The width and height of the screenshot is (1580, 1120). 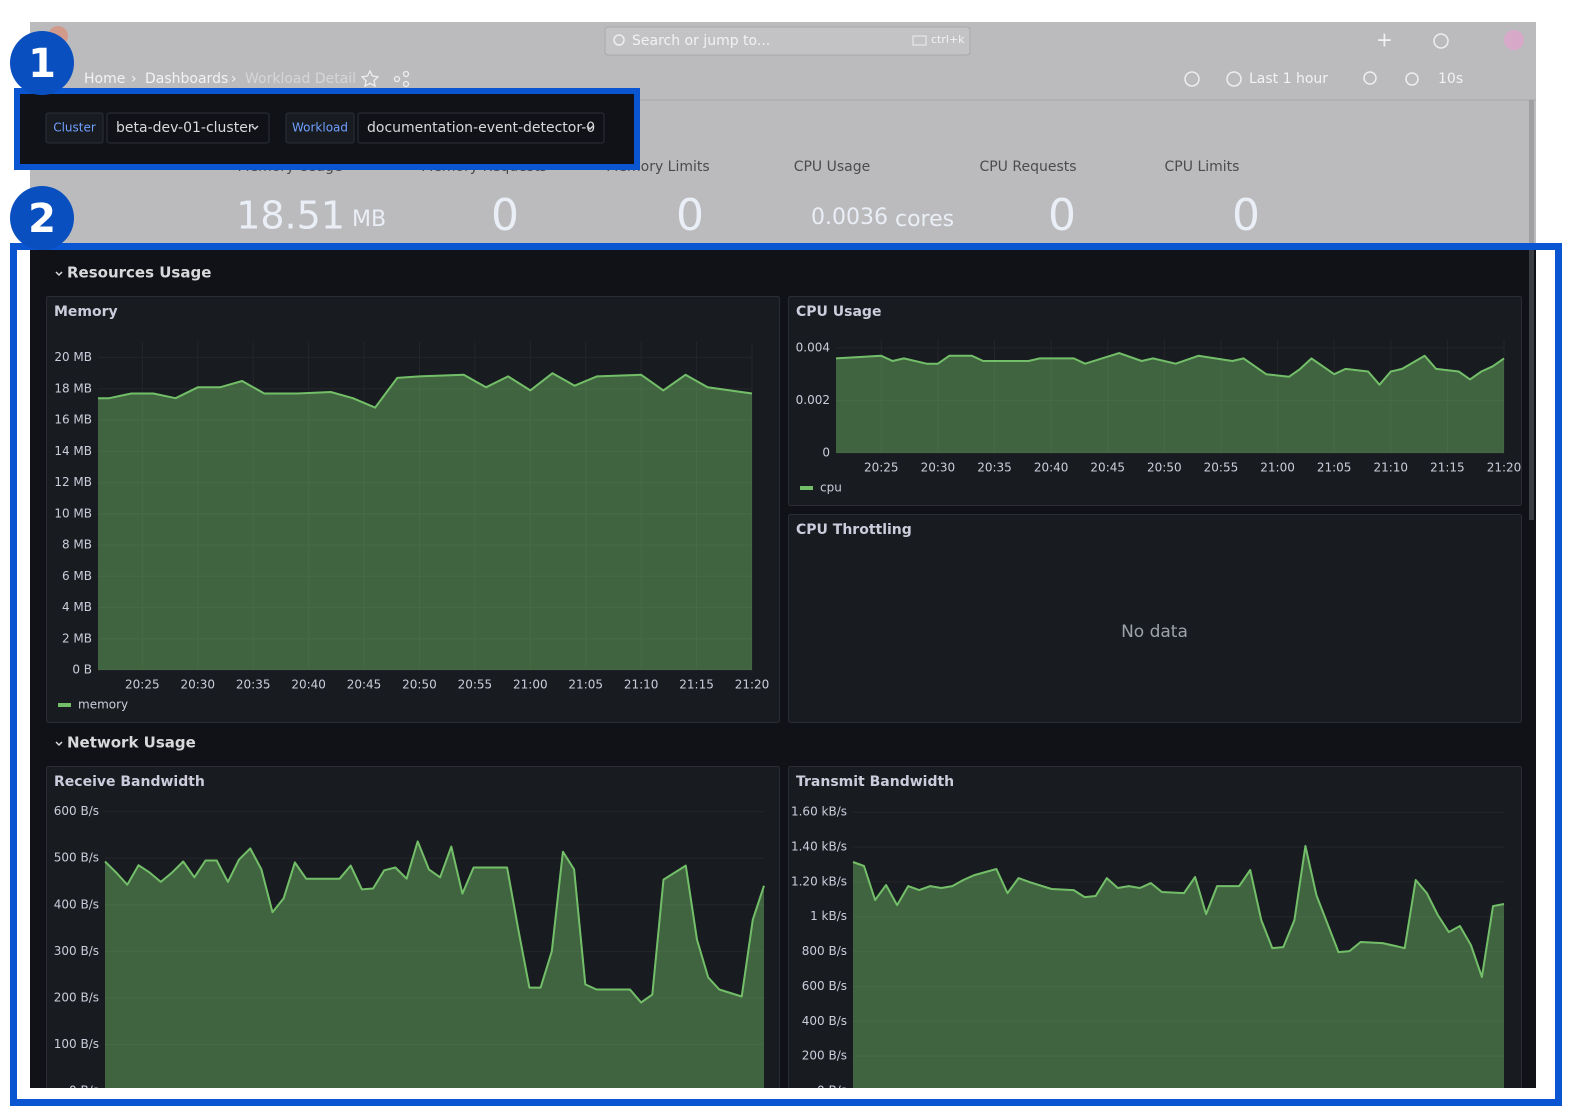 What do you see at coordinates (77, 607) in the screenshot?
I see `y-tick-label: 4 MB` at bounding box center [77, 607].